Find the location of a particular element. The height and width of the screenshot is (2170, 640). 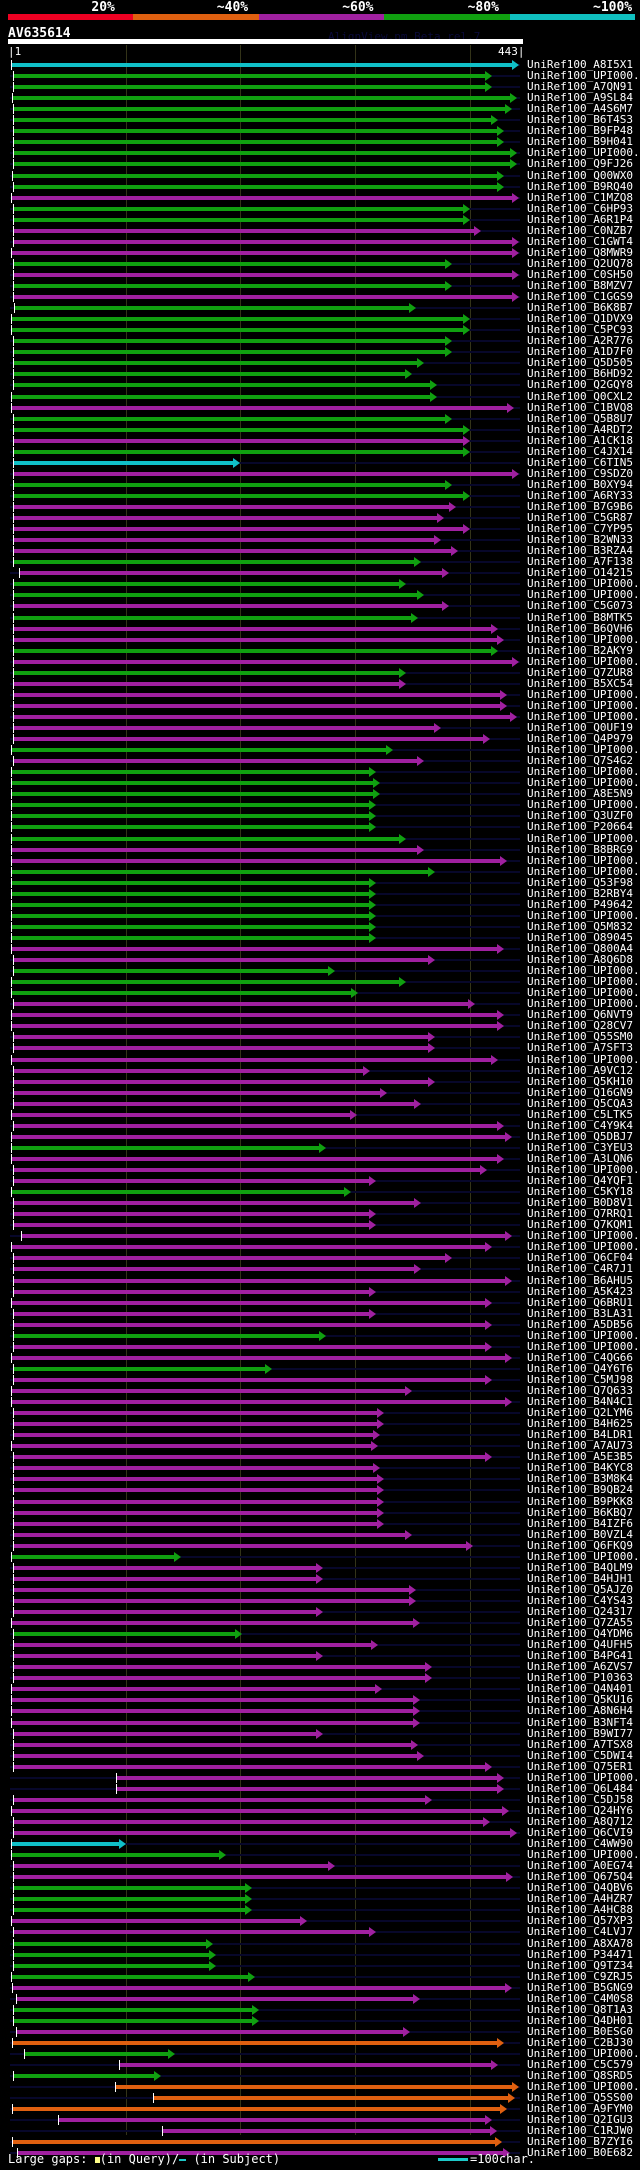

hit-row: UniRef100_Q7KQM1 is located at coordinates (320, 1224).